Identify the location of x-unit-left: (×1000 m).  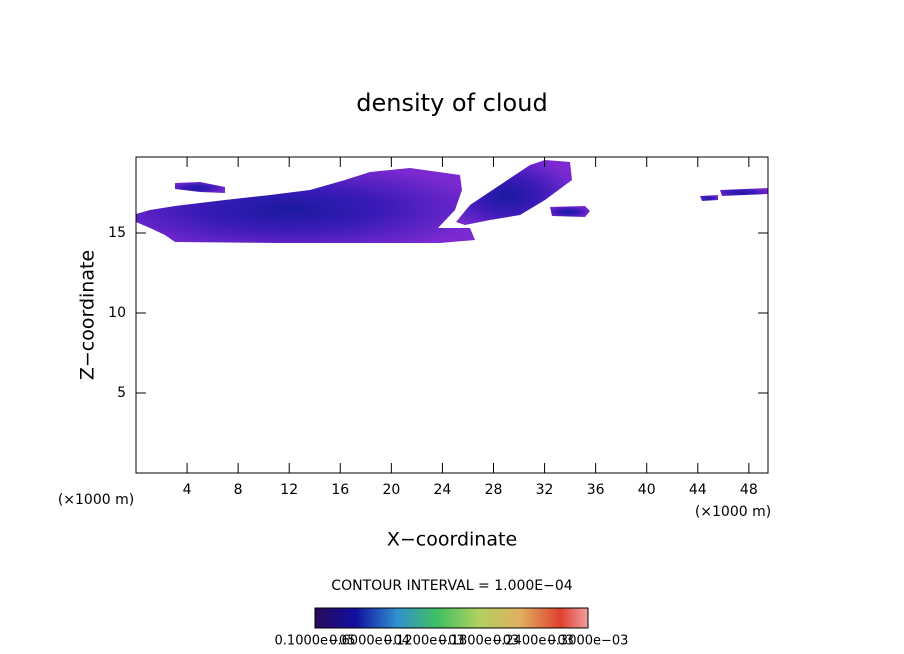
(96, 500).